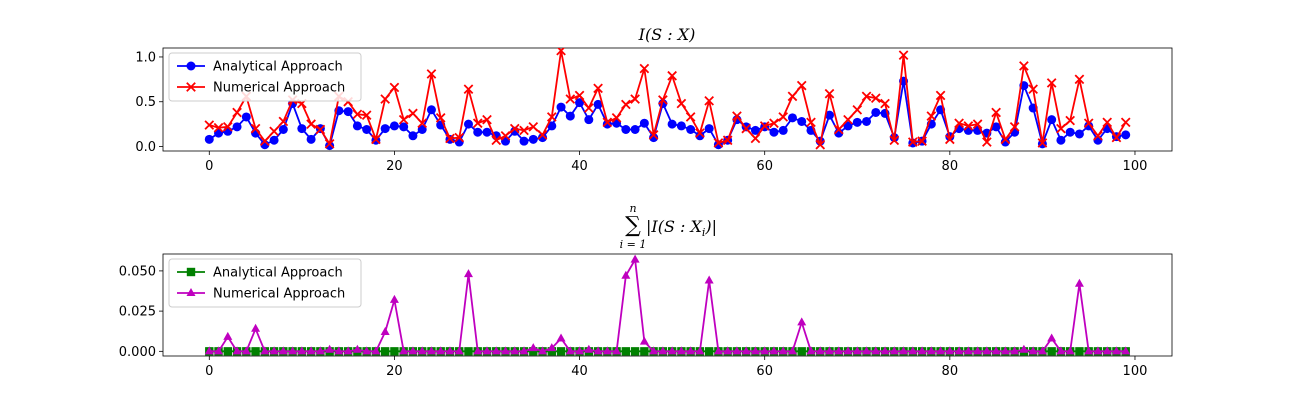 Image resolution: width=1302 pixels, height=400 pixels. Describe the element at coordinates (764, 371) in the screenshot. I see `x-tick-label: 60` at that location.